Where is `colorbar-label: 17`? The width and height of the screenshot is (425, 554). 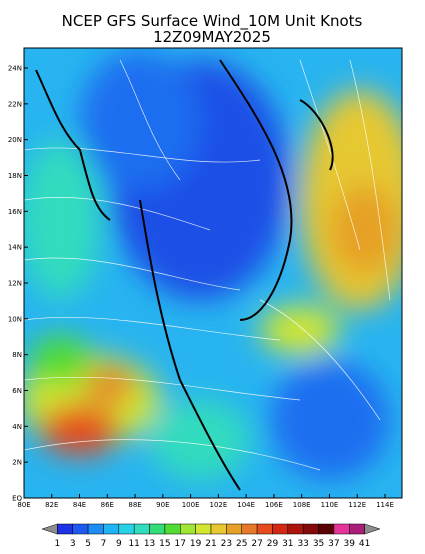 colorbar-label: 17 is located at coordinates (180, 544).